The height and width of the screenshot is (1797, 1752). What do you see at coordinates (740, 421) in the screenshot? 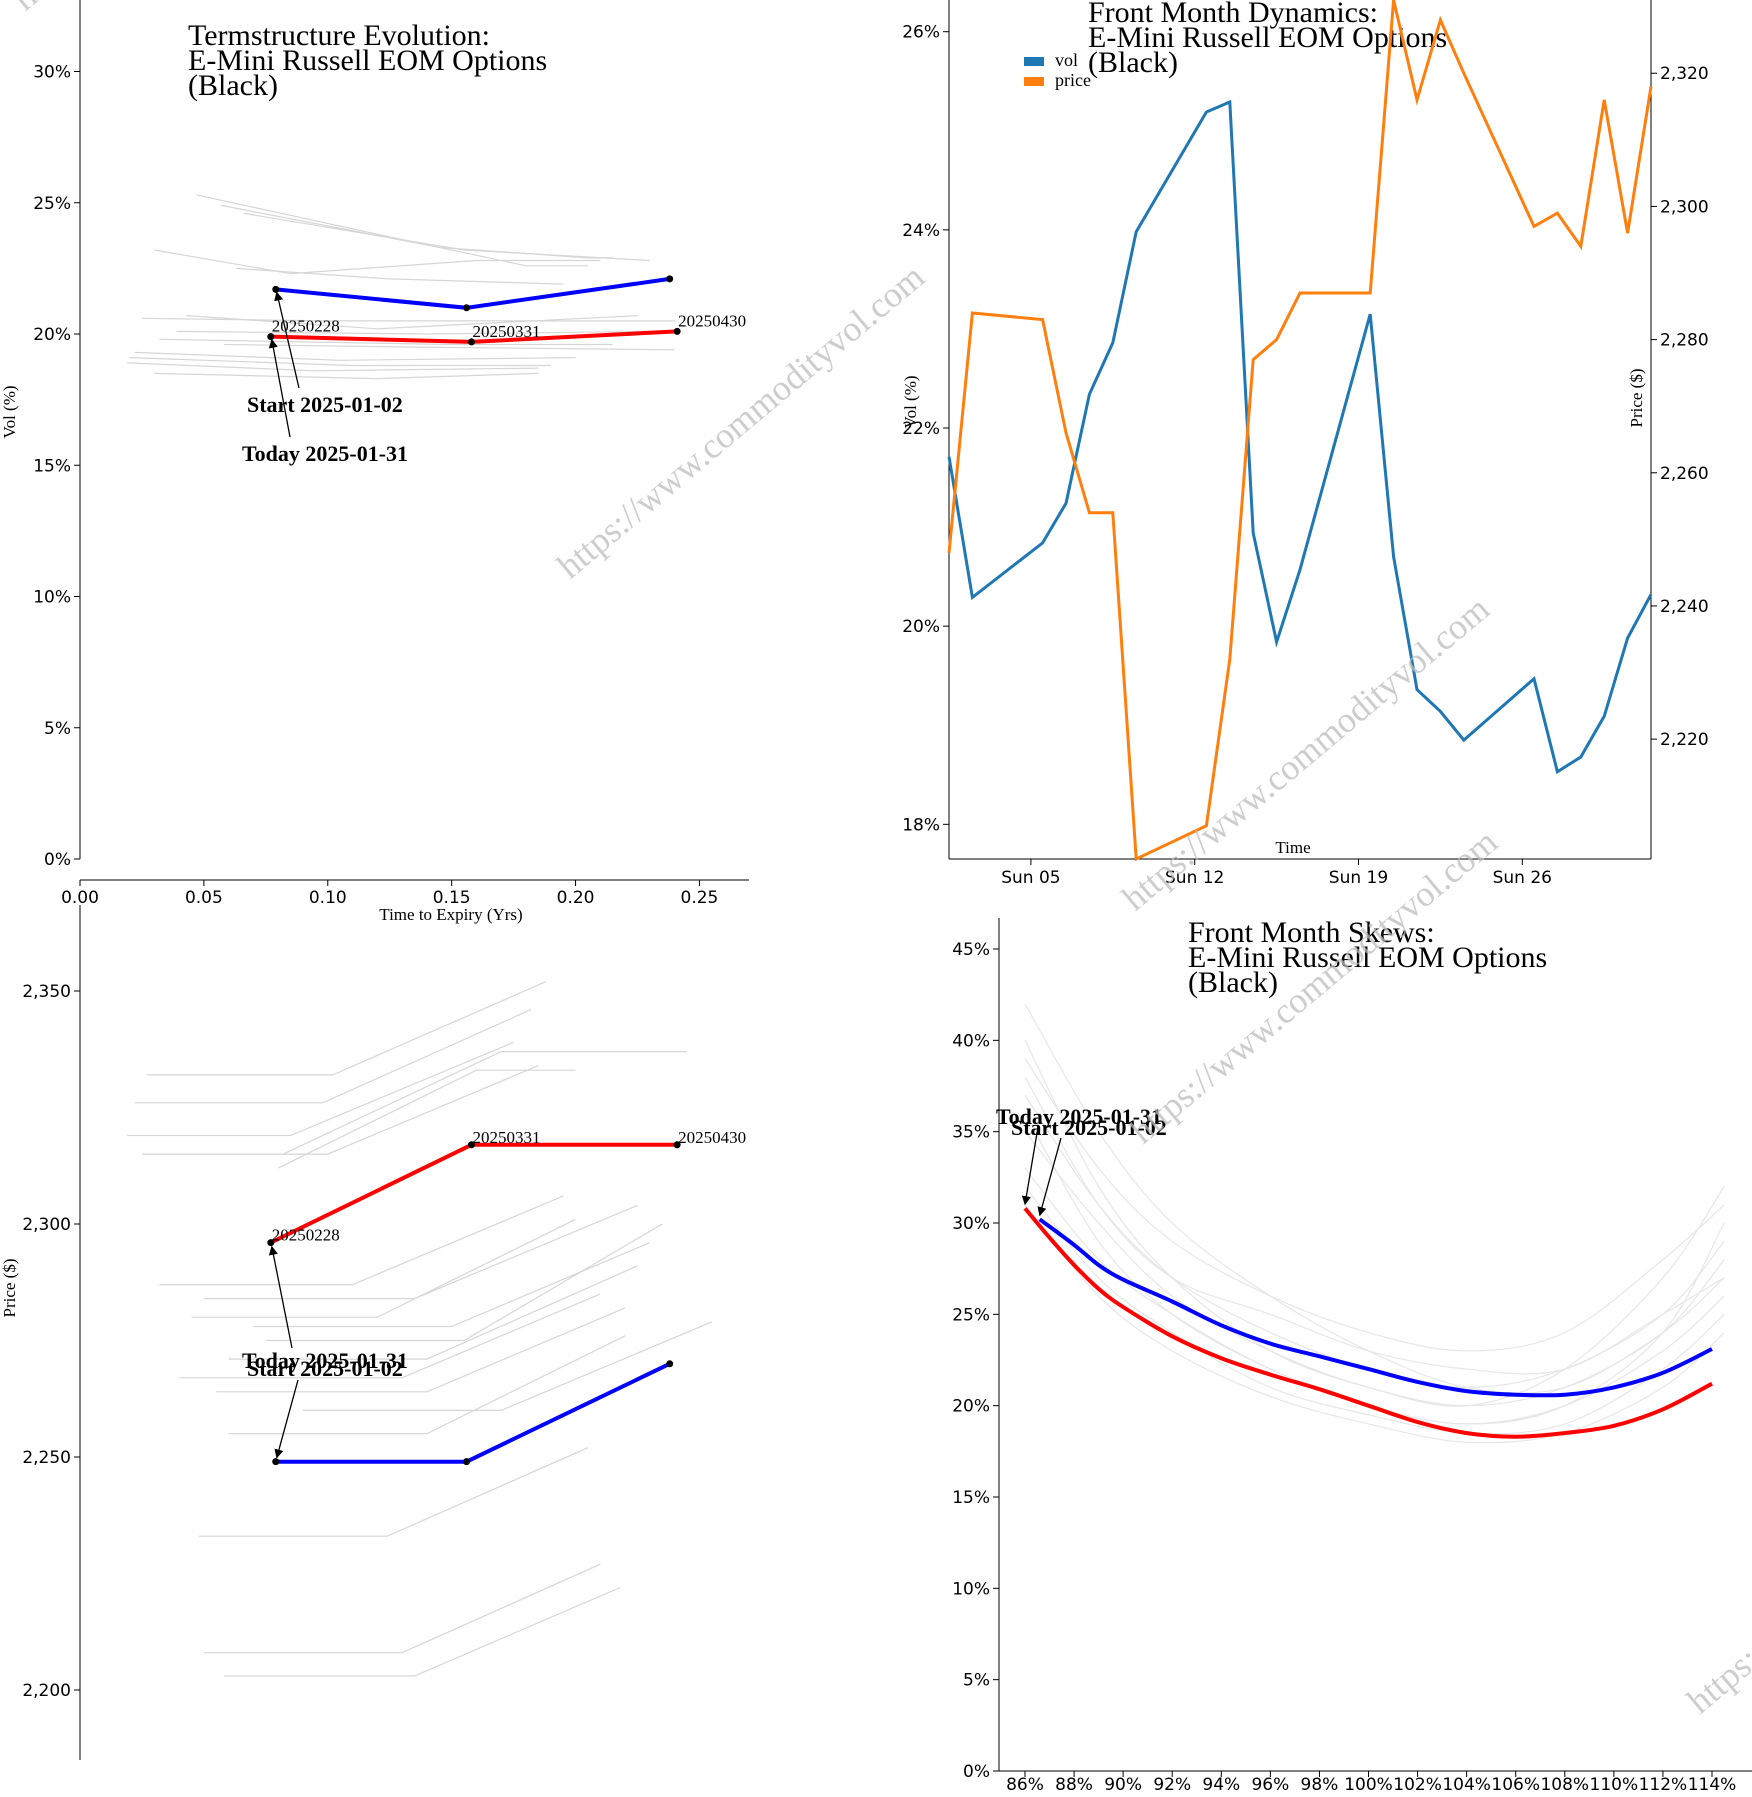
I see `watermark-text: https://www.commodityvol.com` at bounding box center [740, 421].